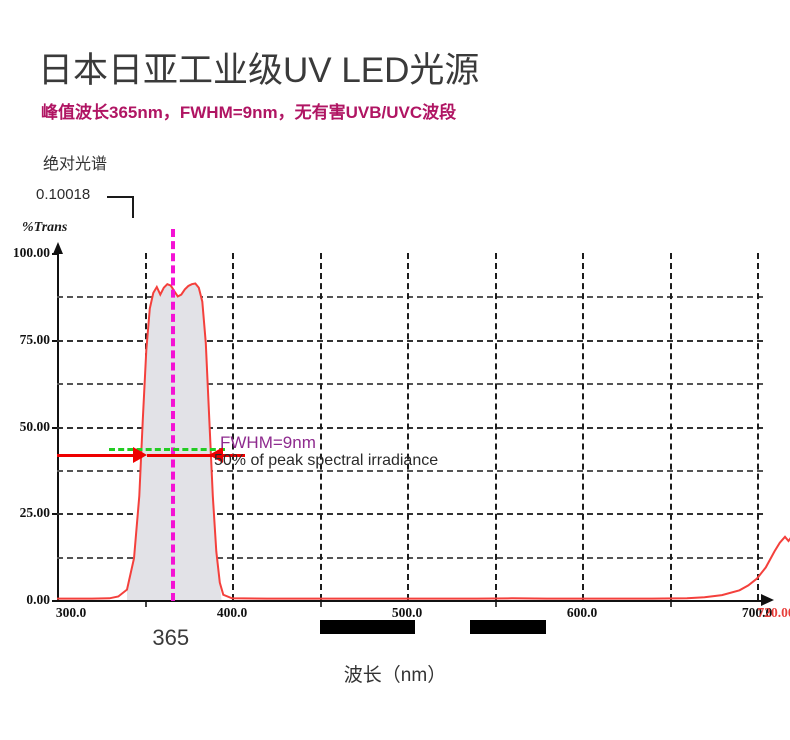 The height and width of the screenshot is (740, 790). Describe the element at coordinates (71, 612) in the screenshot. I see `x-tick-label: 300.0` at that location.